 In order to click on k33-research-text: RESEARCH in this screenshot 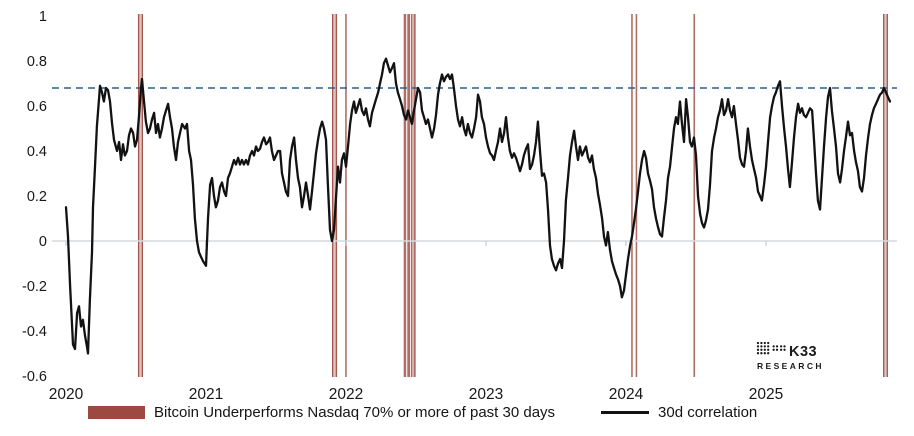, I will do `click(790, 366)`.